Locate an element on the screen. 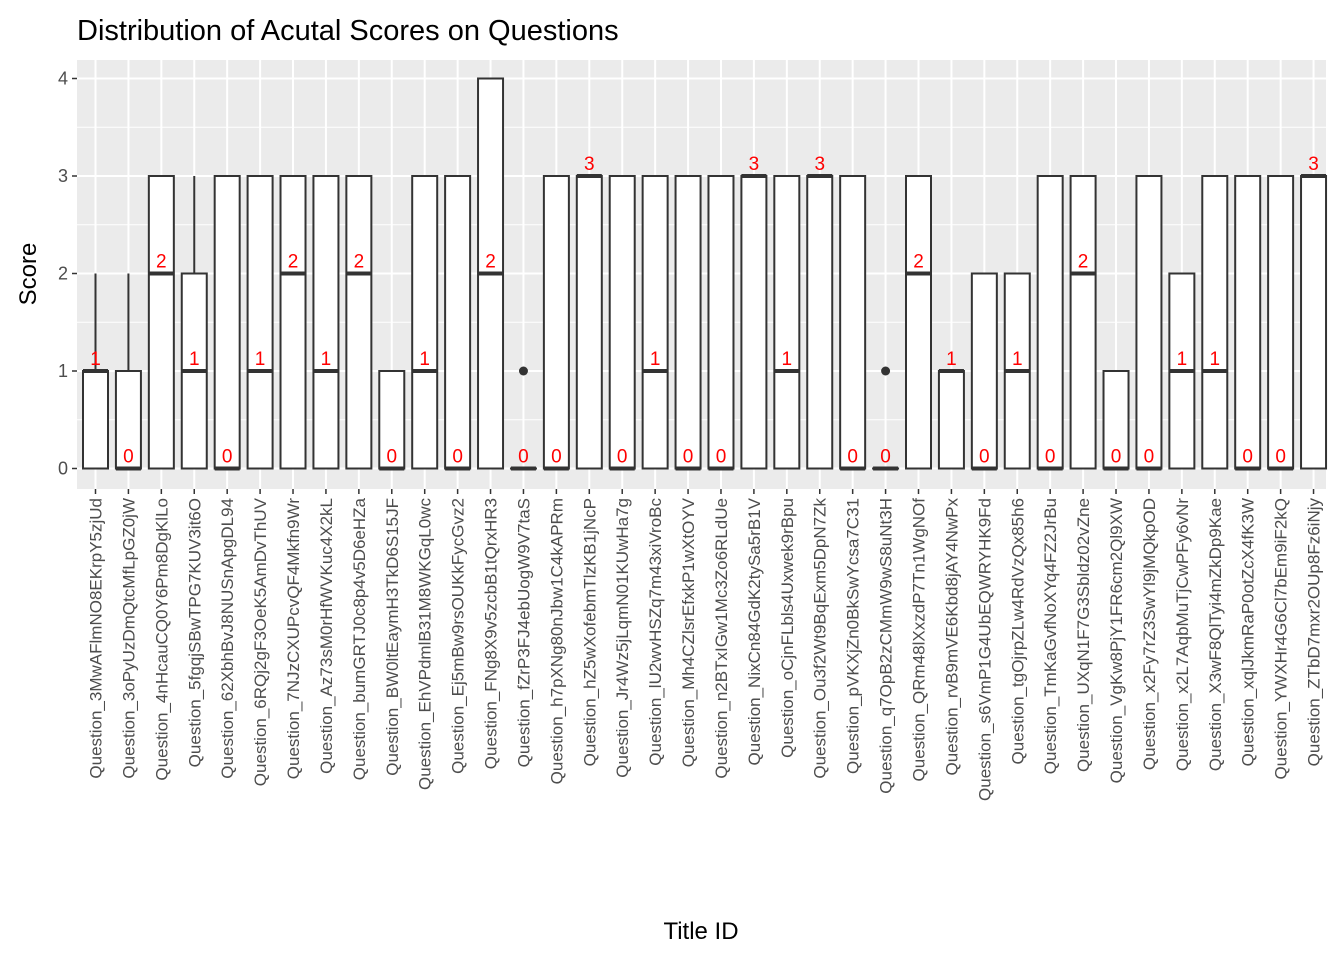  x-tick-label: Question_x2Fy7rZ3SwYl9jMQkpOD is located at coordinates (1149, 634).